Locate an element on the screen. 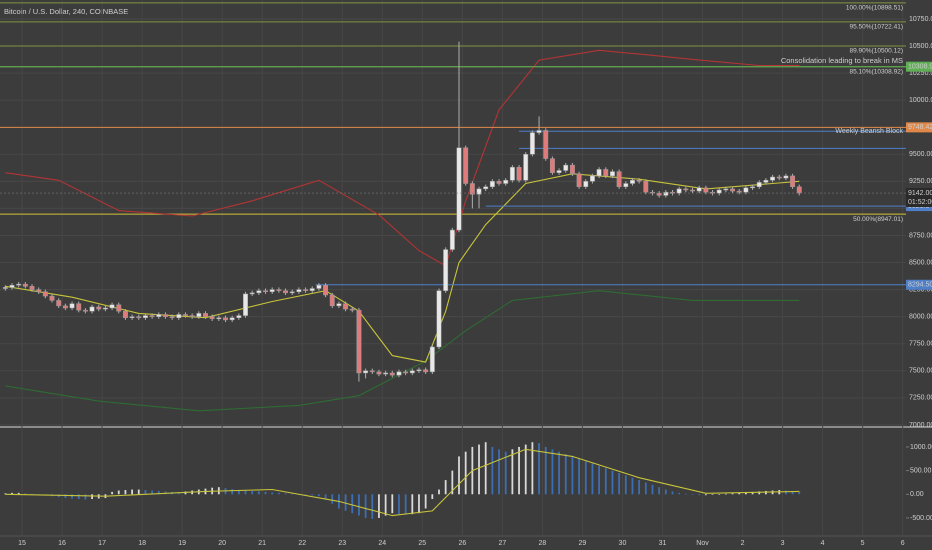 The width and height of the screenshot is (932, 550). x-tick-label: 27 is located at coordinates (502, 543).